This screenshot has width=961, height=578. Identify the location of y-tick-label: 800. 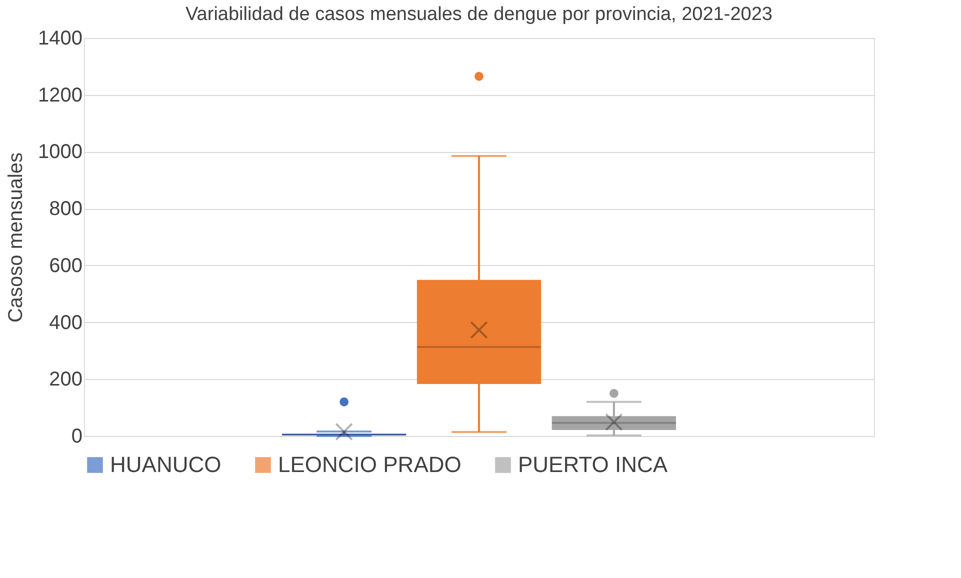
(65, 209).